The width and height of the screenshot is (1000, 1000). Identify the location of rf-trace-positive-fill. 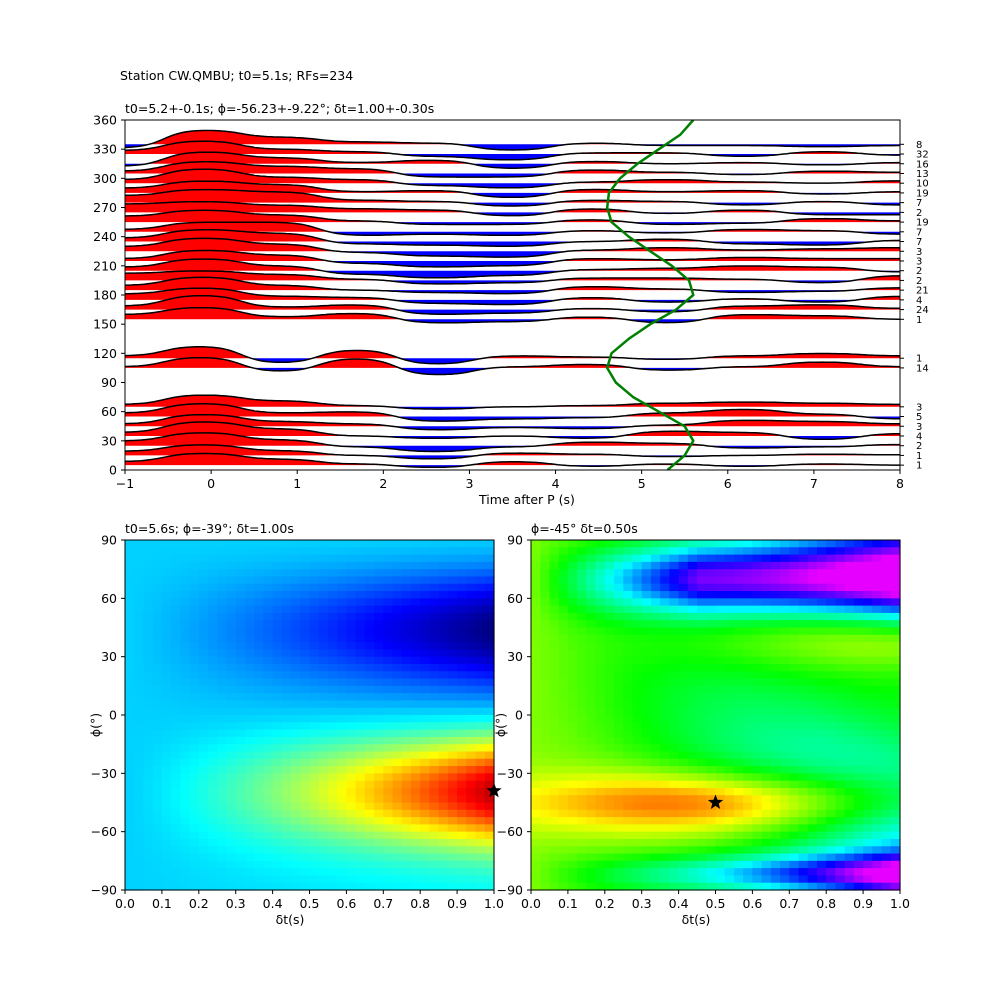
(512, 187).